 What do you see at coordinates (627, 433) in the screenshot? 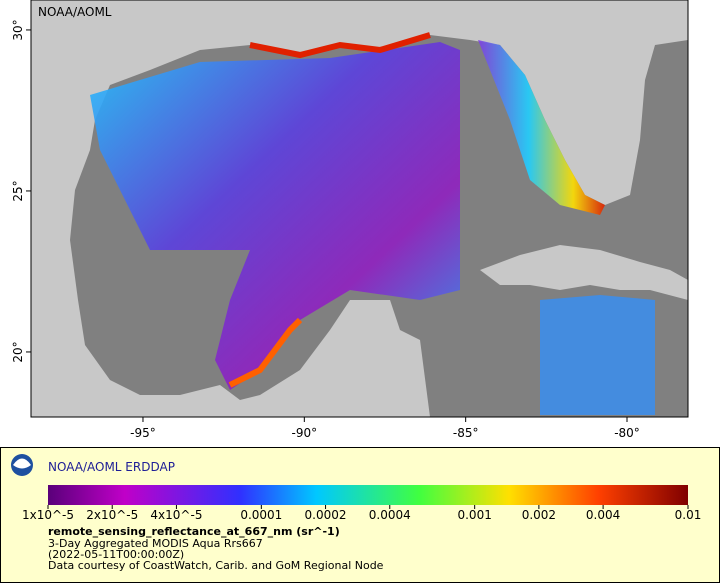
I see `x-tick-label: -80°` at bounding box center [627, 433].